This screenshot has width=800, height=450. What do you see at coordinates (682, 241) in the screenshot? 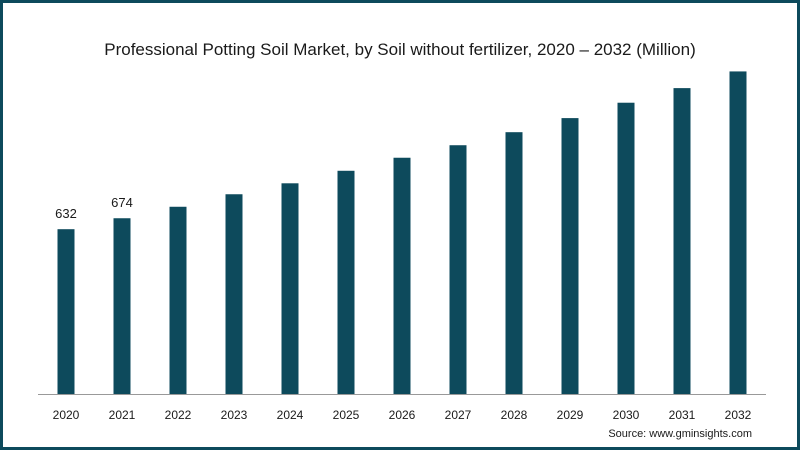
I see `bar-2031` at bounding box center [682, 241].